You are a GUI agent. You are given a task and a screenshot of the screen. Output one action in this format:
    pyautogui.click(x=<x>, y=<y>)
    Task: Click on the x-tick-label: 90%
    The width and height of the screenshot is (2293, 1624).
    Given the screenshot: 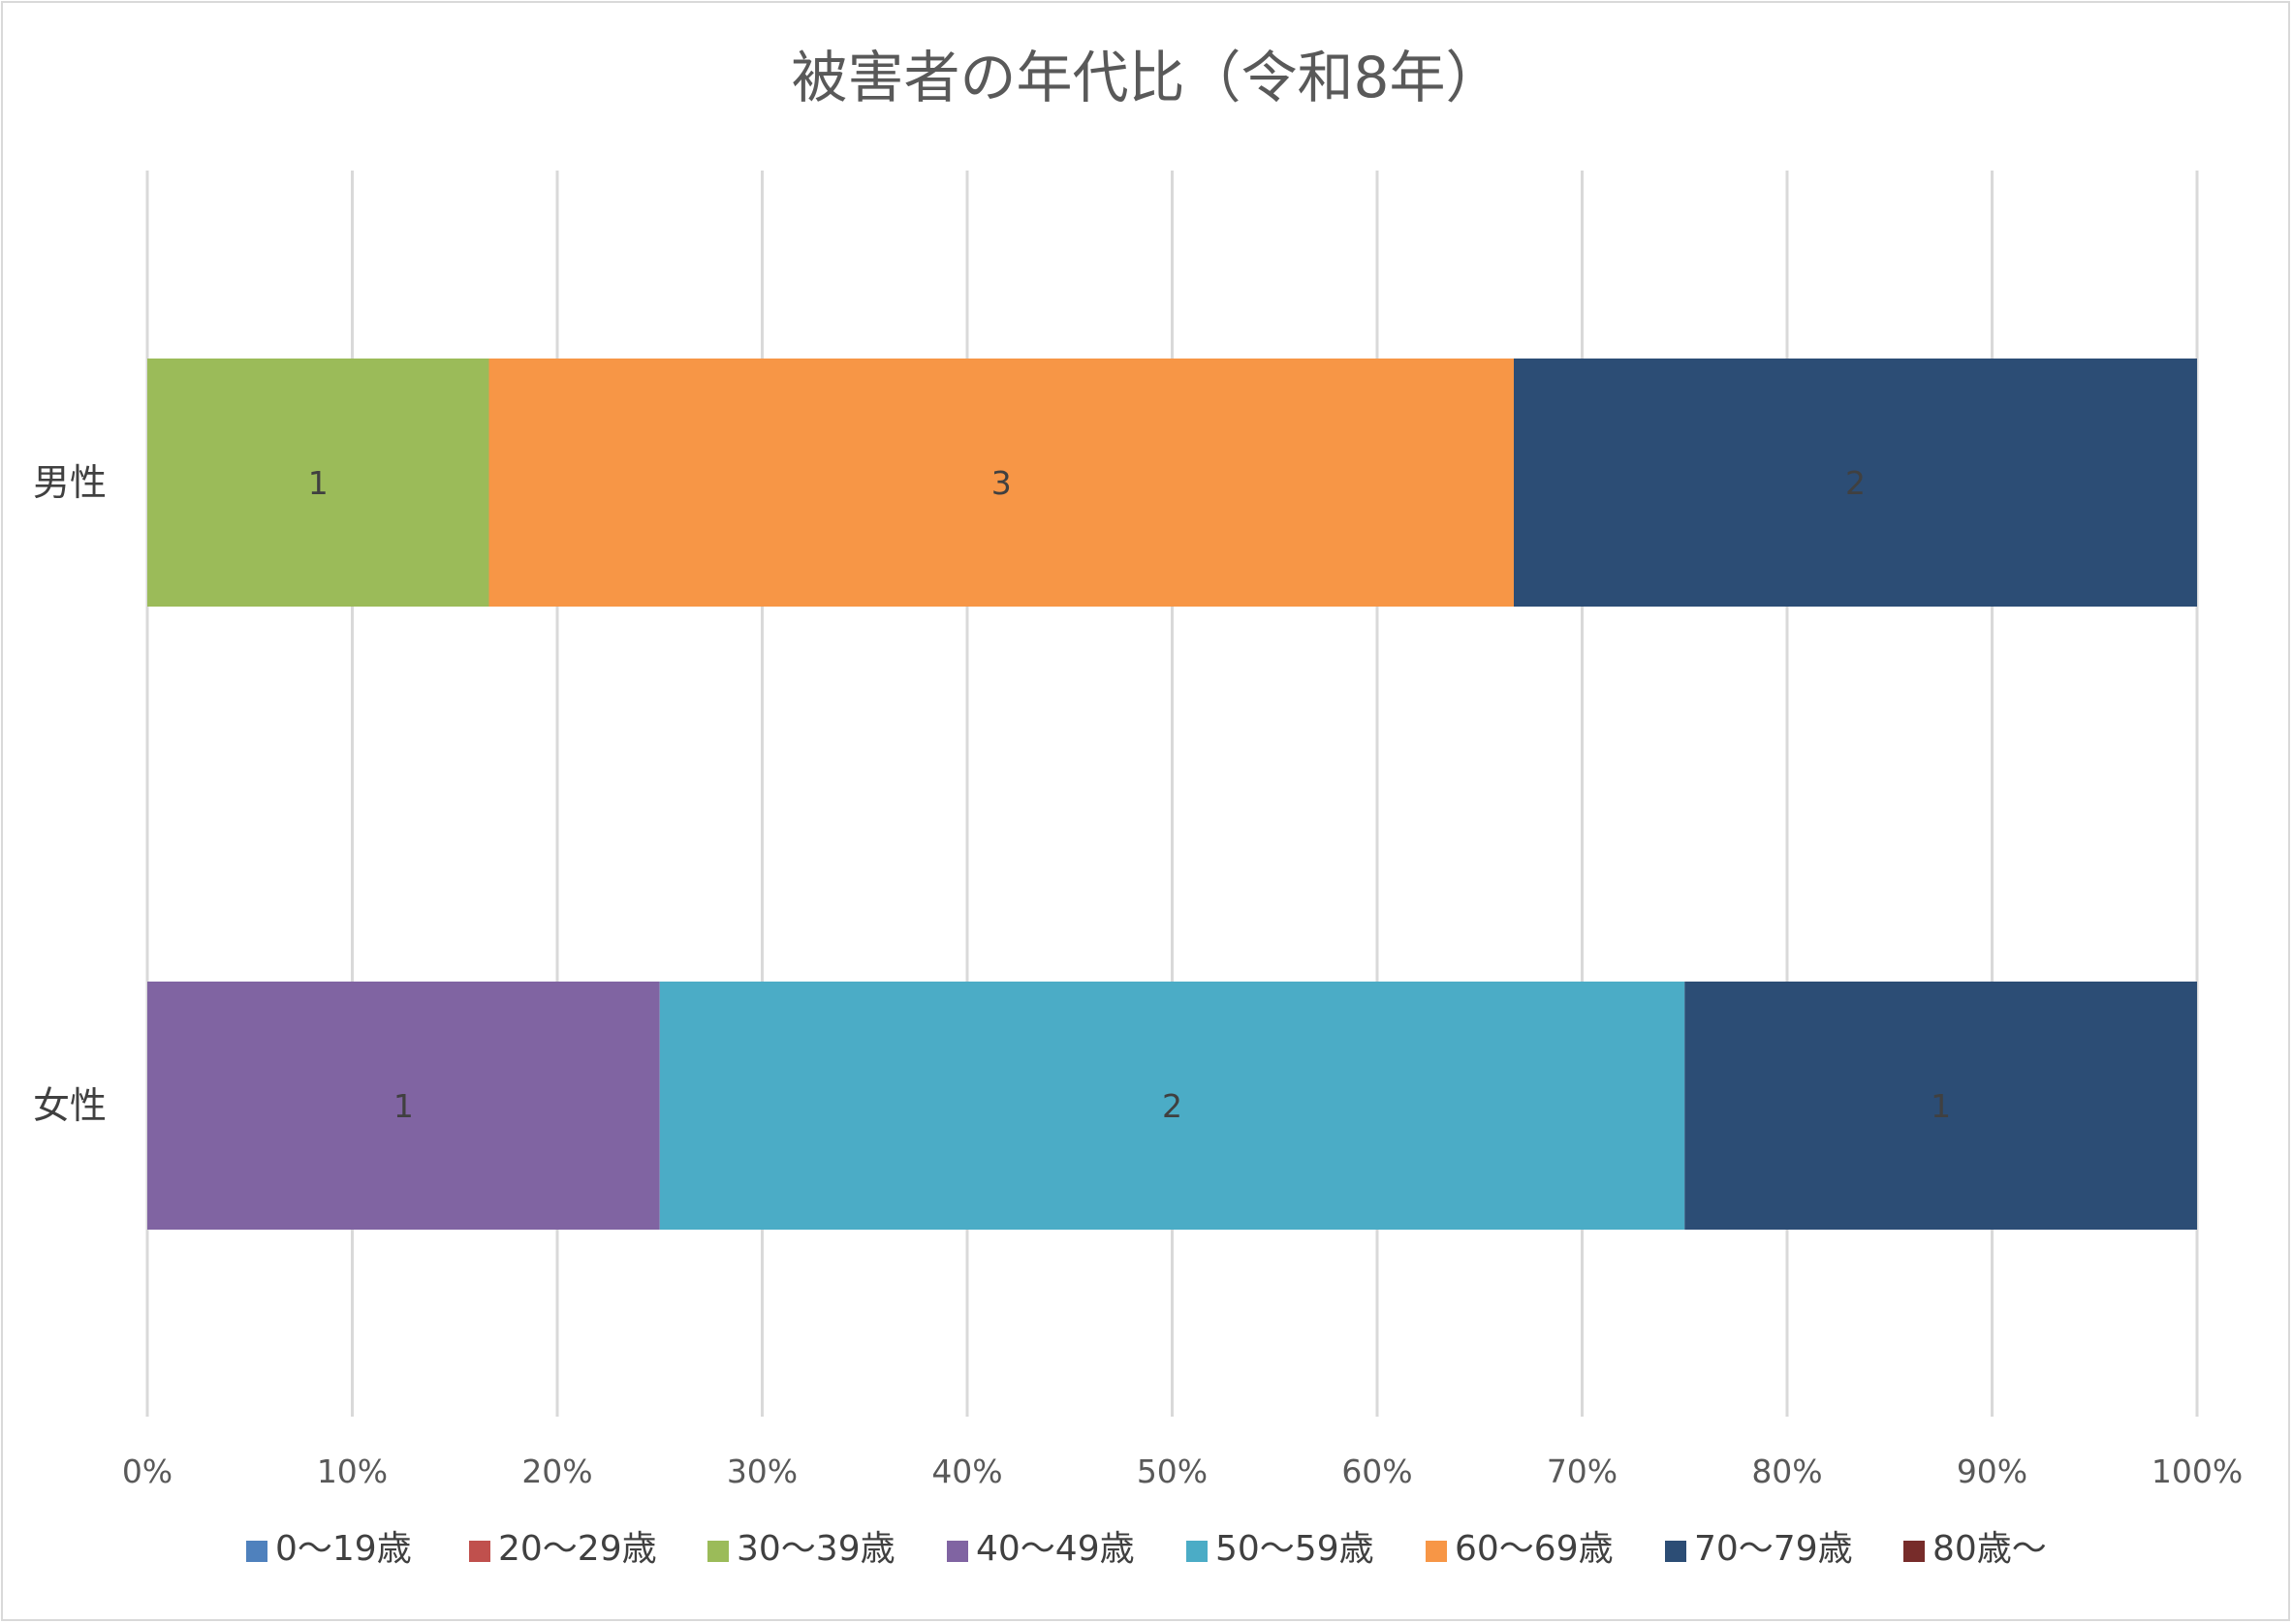 What is the action you would take?
    pyautogui.click(x=1992, y=1471)
    